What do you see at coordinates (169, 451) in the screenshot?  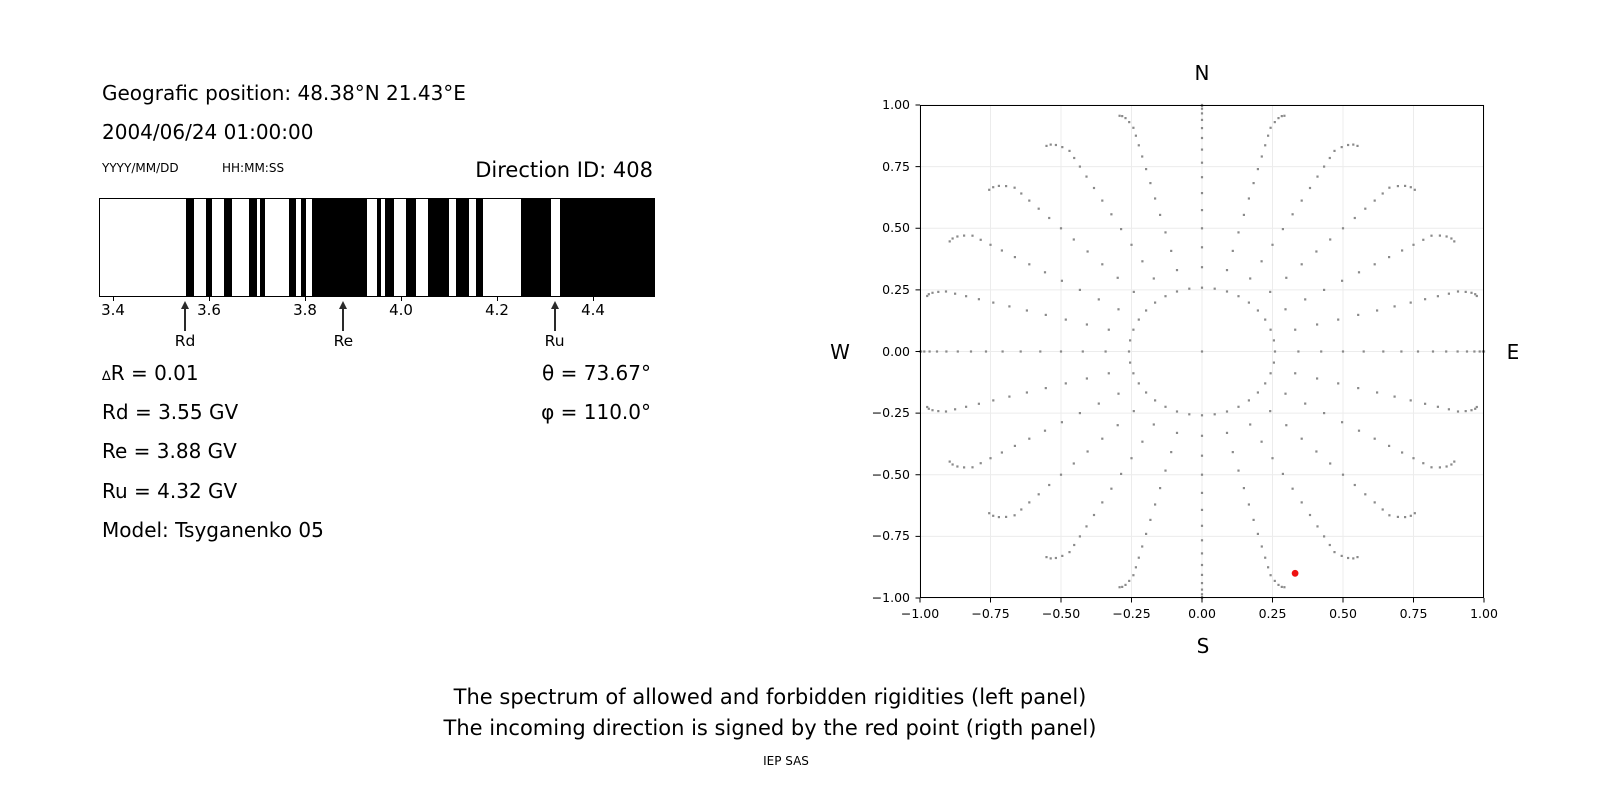 I see `re-text: Re = 3.88 GV` at bounding box center [169, 451].